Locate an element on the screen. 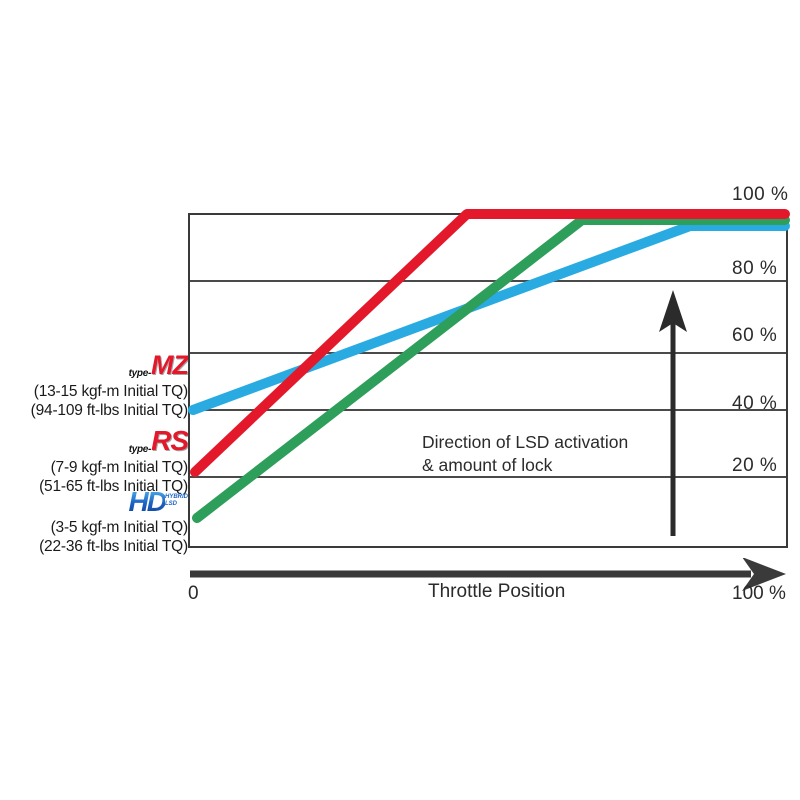 The width and height of the screenshot is (800, 800). y-label-100: 100 % is located at coordinates (760, 194).